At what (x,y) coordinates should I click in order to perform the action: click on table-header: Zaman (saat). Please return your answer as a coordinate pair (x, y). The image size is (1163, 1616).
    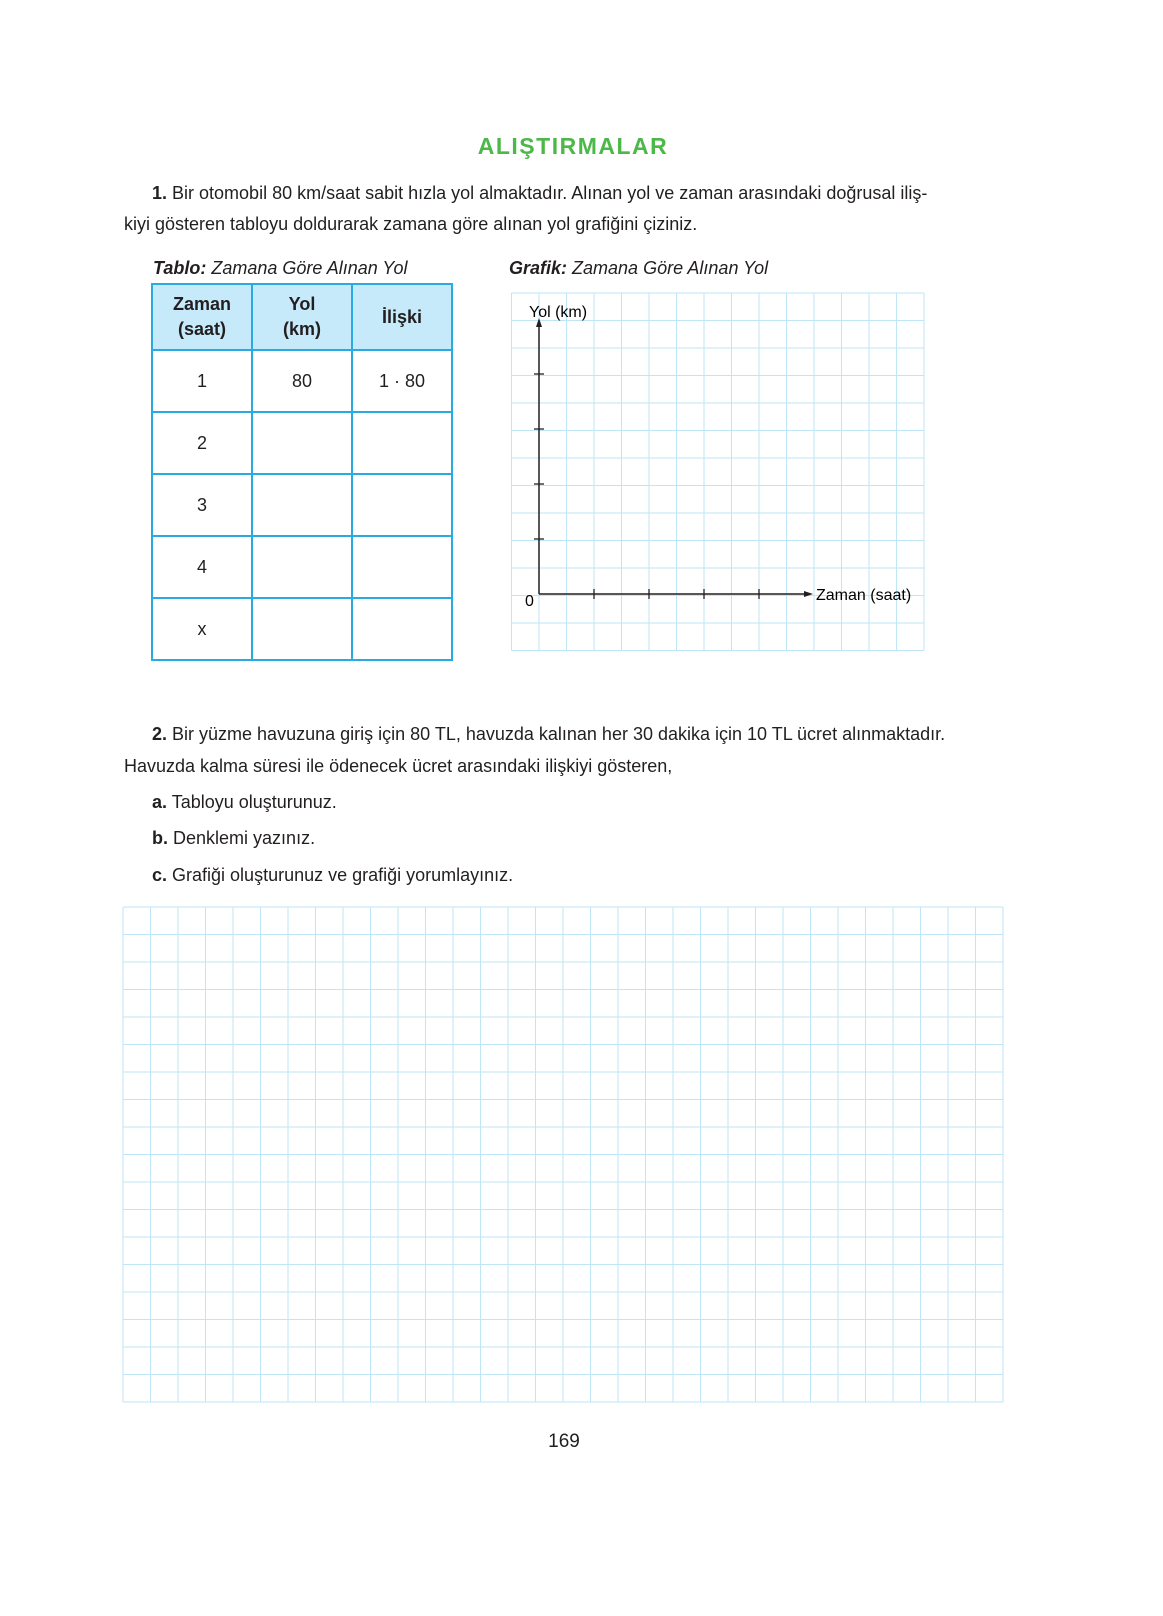
    Looking at the image, I should click on (202, 317).